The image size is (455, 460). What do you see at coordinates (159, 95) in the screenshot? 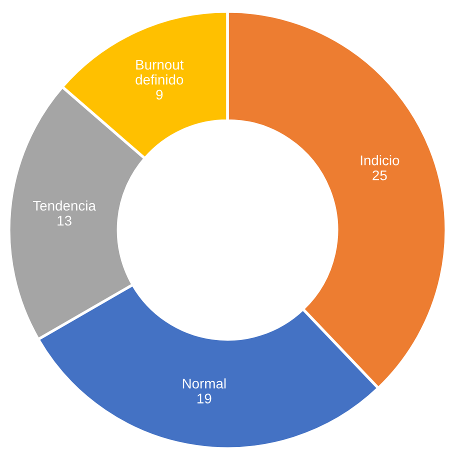
I see `data-label: 9` at bounding box center [159, 95].